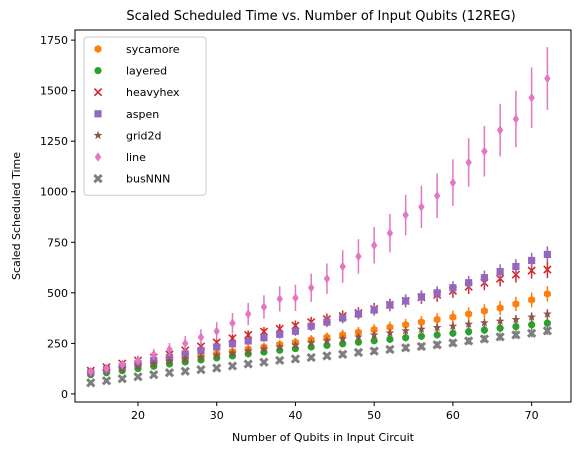 This screenshot has height=453, width=582. Describe the element at coordinates (153, 49) in the screenshot. I see `legend-label: sycamore` at that location.